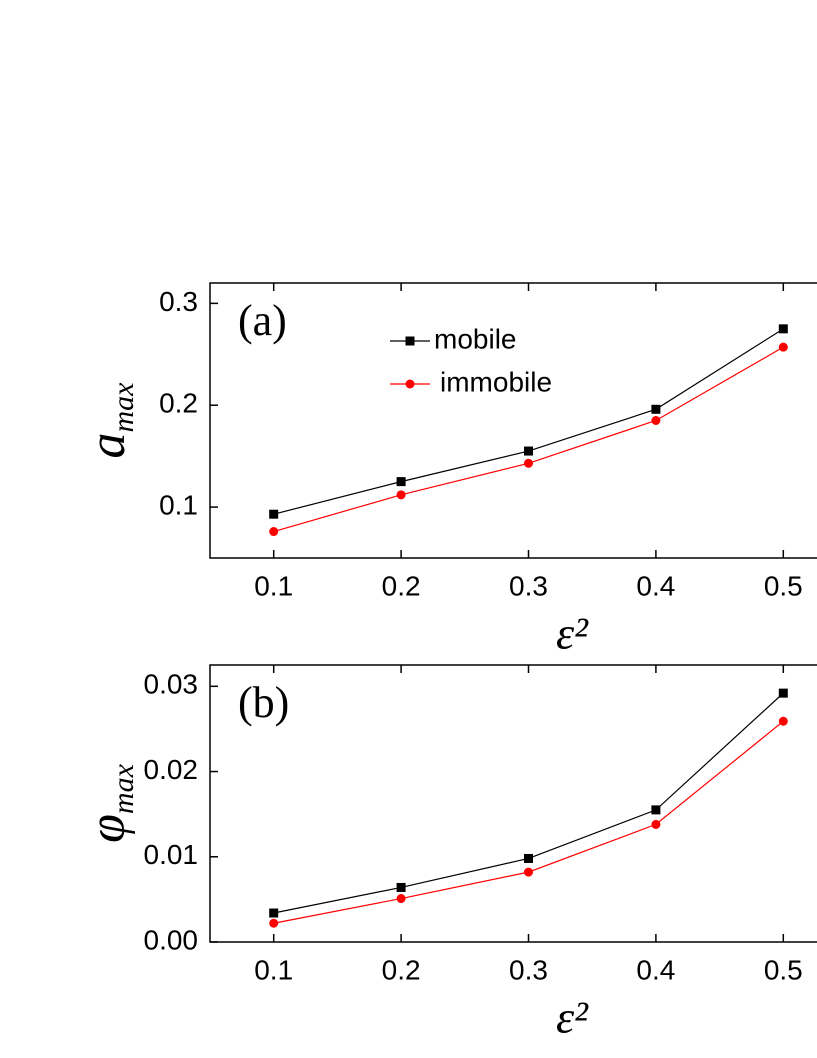 The image size is (817, 1058). Describe the element at coordinates (171, 684) in the screenshot. I see `y-tick-label: 0.03` at that location.